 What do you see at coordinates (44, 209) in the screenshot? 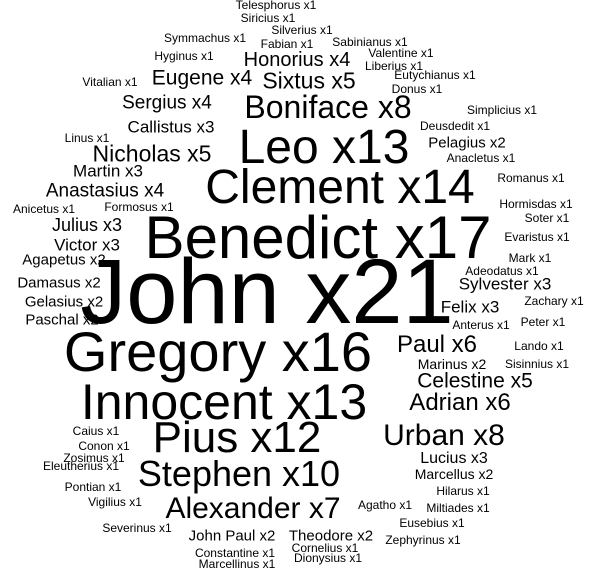
I see `cloud-word: Anicetus x1` at bounding box center [44, 209].